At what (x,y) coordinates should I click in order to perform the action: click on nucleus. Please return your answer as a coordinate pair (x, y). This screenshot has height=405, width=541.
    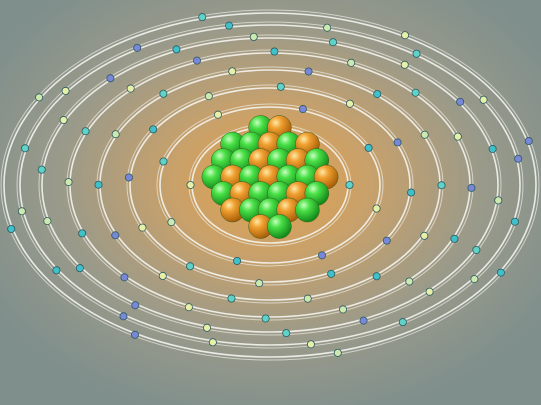
    Looking at the image, I should click on (270, 177).